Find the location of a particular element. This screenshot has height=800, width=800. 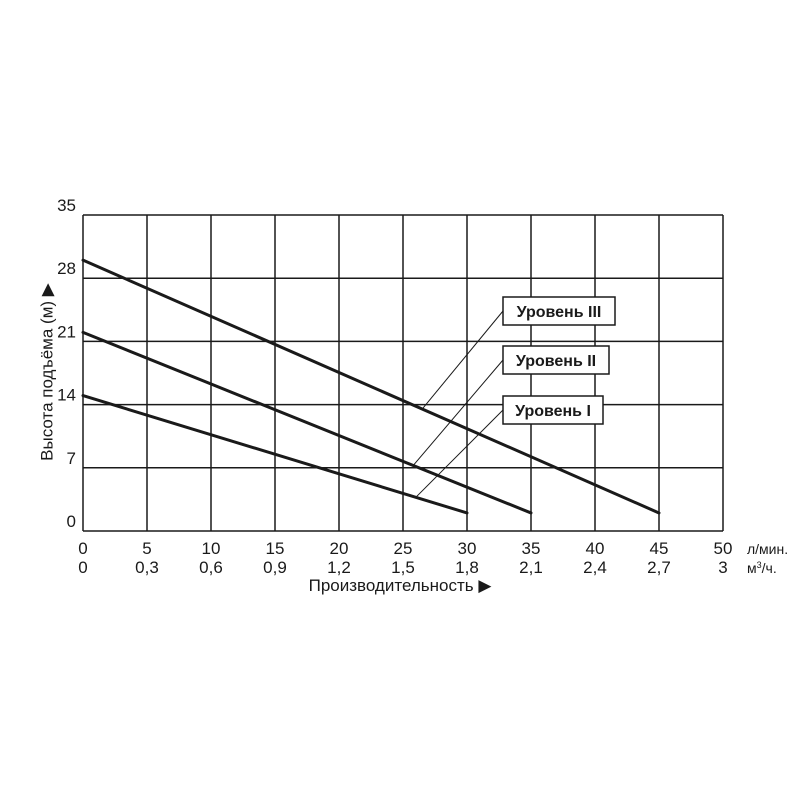

legend: Уровень III Уровень II Уровень I is located at coordinates (559, 360).